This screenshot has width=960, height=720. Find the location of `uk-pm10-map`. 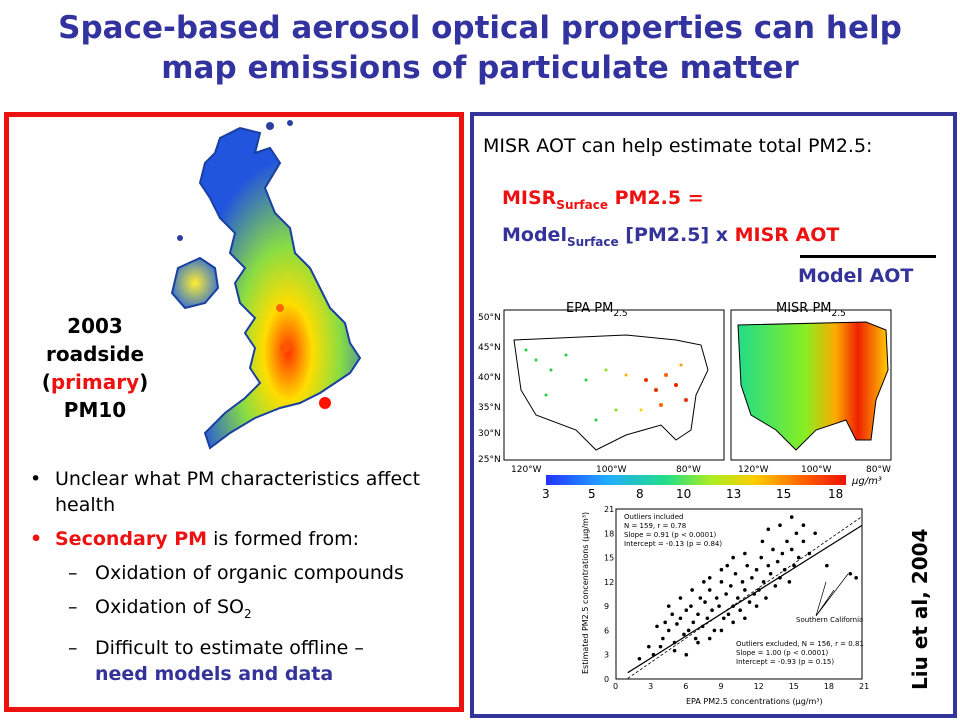

uk-pm10-map is located at coordinates (266, 285).